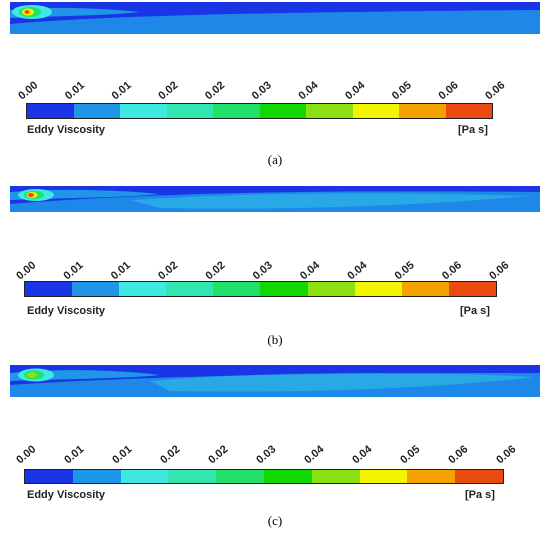 This screenshot has height=538, width=550. Describe the element at coordinates (275, 18) in the screenshot. I see `eddy-viscosity-contour-a` at that location.